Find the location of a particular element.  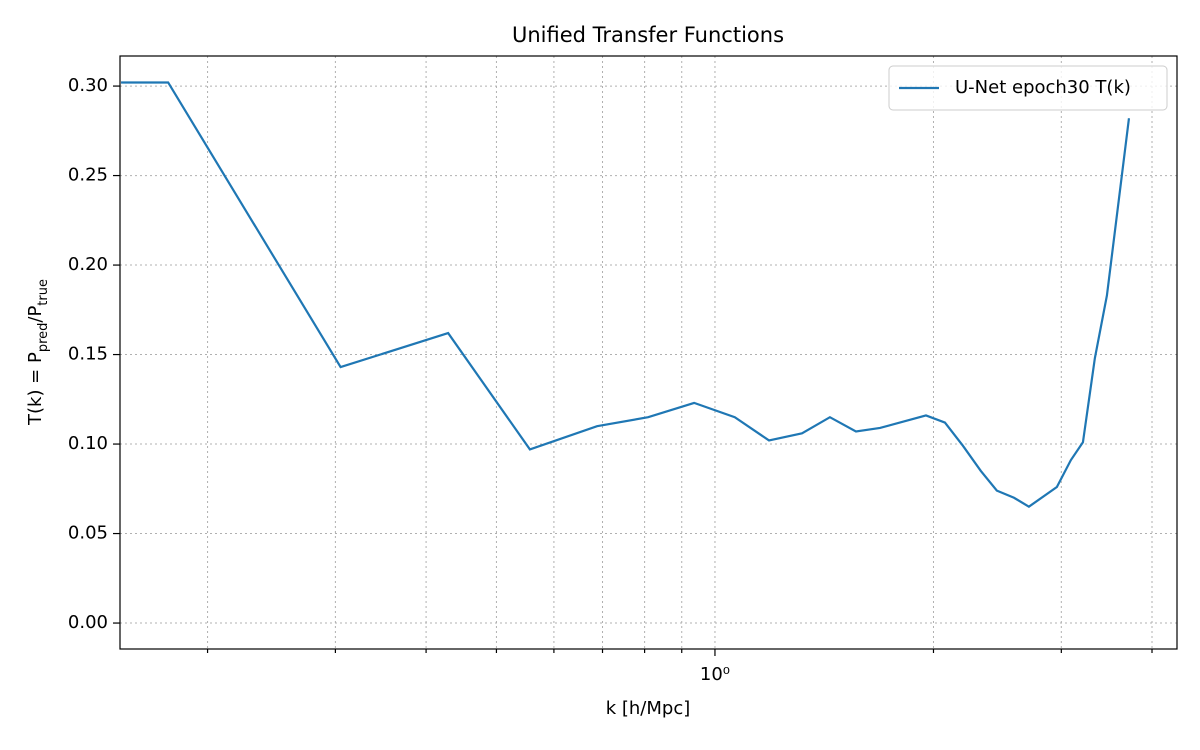

x-axis-label-text: k [h/Mpc] is located at coordinates (648, 708).